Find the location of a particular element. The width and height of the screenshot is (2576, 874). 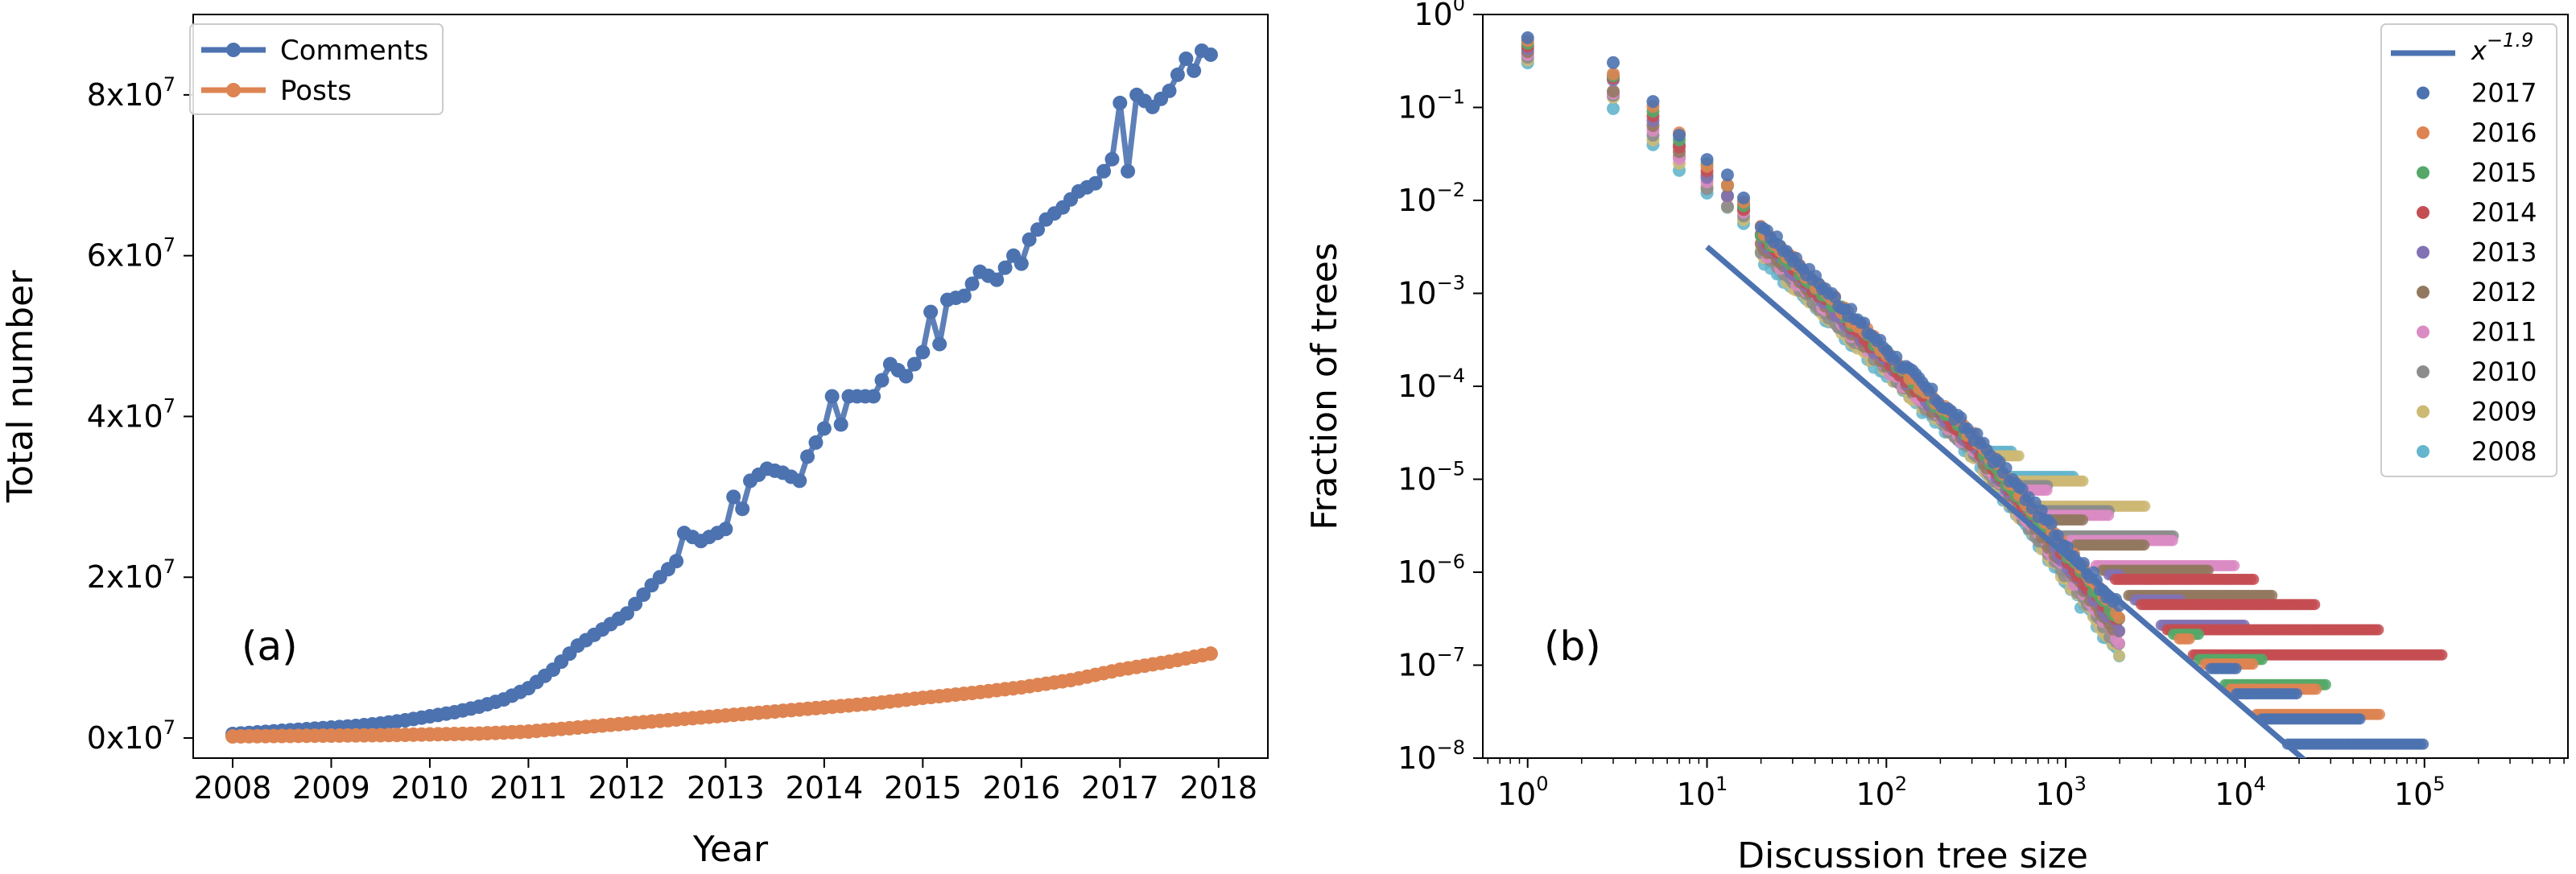

legend-label-2016: 2016 is located at coordinates (2504, 133).